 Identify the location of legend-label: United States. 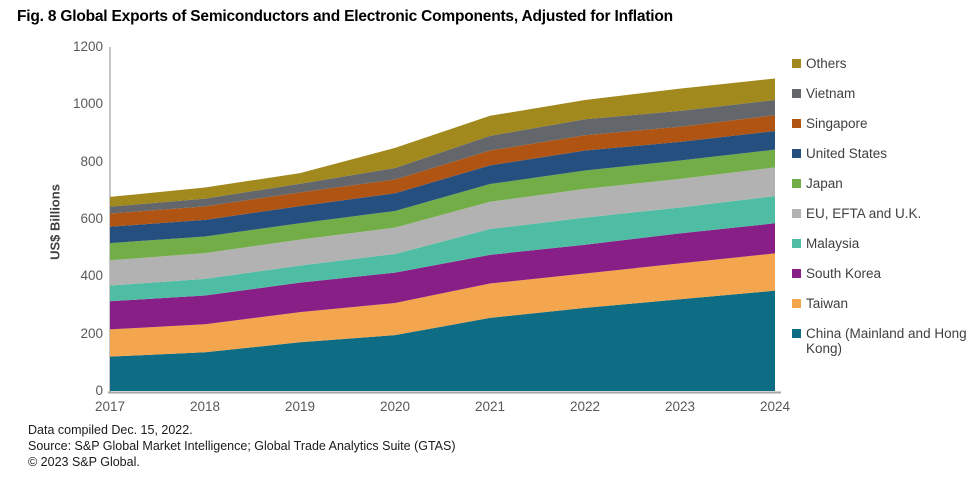
(847, 153).